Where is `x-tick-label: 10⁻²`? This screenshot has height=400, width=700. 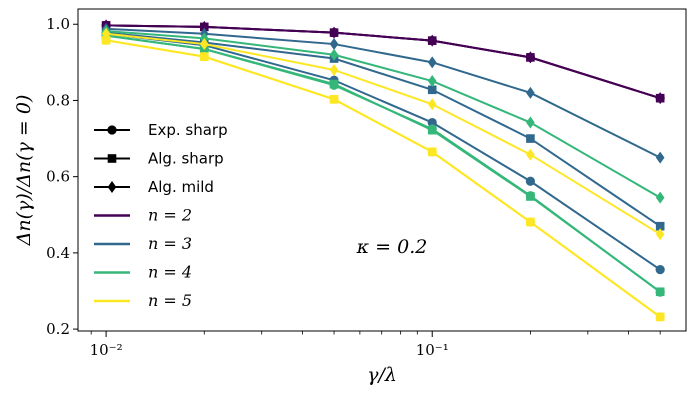 x-tick-label: 10⁻² is located at coordinates (106, 350).